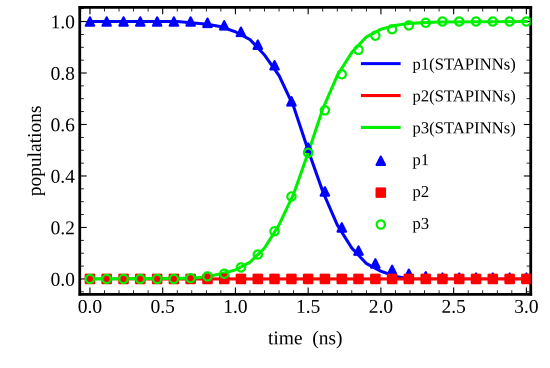 The image size is (550, 368). What do you see at coordinates (63, 22) in the screenshot?
I see `y-tick-label: 1.0` at bounding box center [63, 22].